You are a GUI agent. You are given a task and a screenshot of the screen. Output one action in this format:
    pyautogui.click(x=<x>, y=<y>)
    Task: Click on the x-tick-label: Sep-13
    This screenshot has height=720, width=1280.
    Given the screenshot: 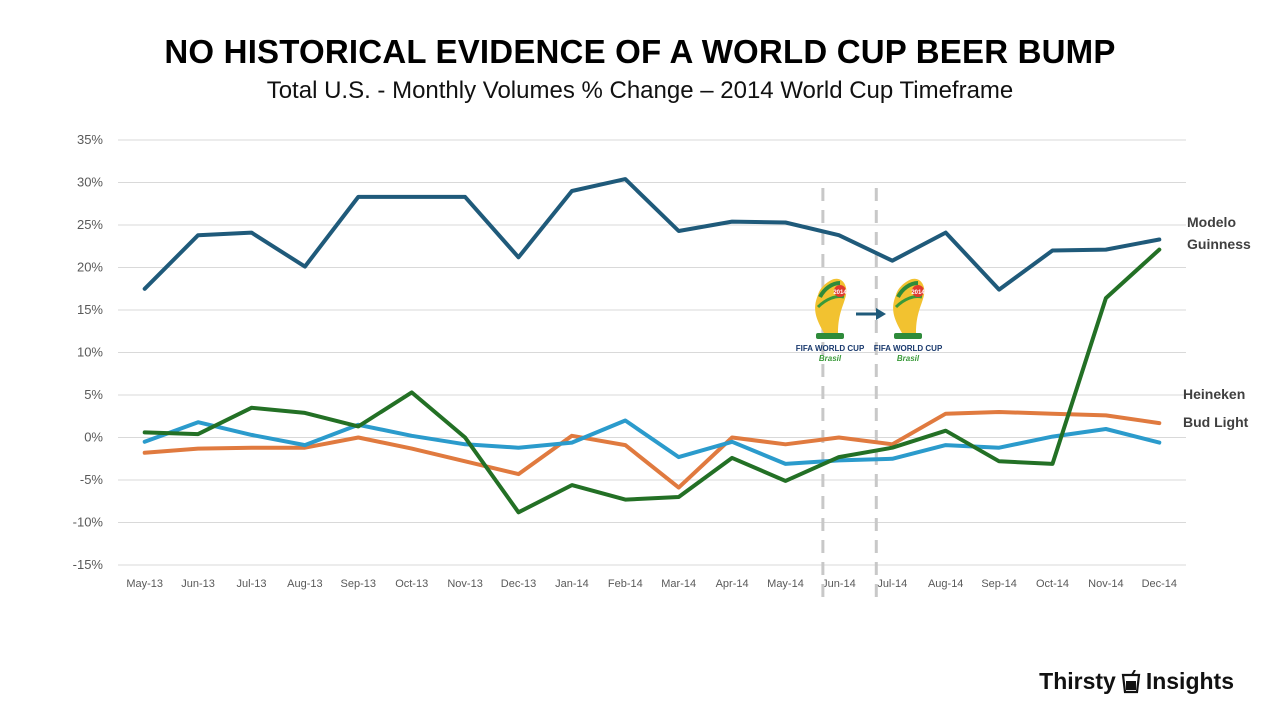 What is the action you would take?
    pyautogui.click(x=358, y=584)
    